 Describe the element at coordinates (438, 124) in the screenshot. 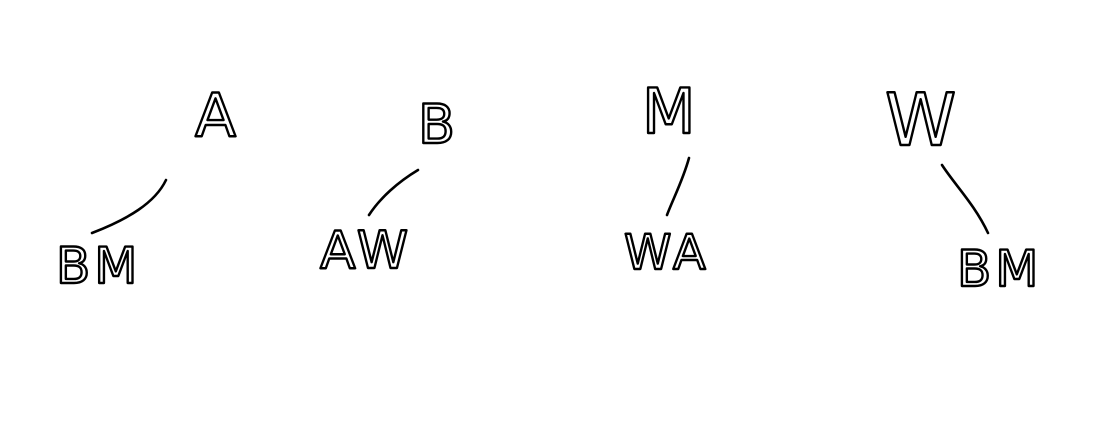

I see `tree-2-root-label: B` at that location.